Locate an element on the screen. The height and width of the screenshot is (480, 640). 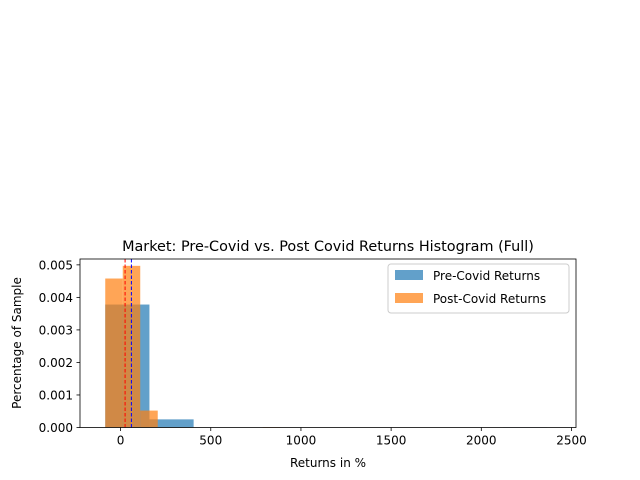
x-axis: 0 500 1000 1500 2000 2500 is located at coordinates (352, 437).